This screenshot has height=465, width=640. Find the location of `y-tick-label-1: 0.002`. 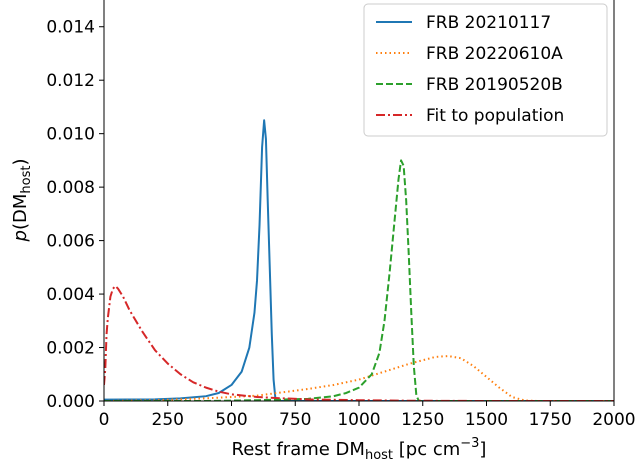

y-tick-label-1: 0.002 is located at coordinates (70, 349).